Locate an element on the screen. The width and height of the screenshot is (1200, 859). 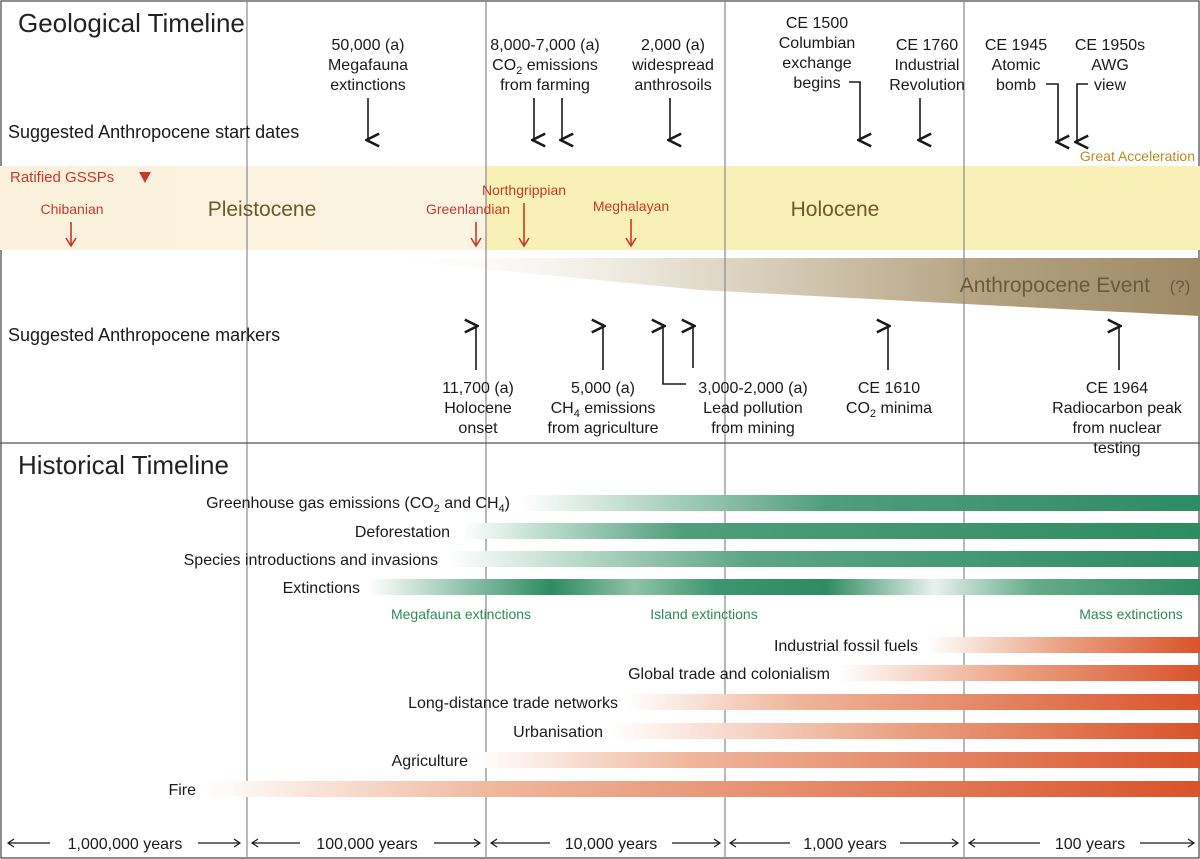
label-longdistance: Long-distance trade networks is located at coordinates (513, 703).